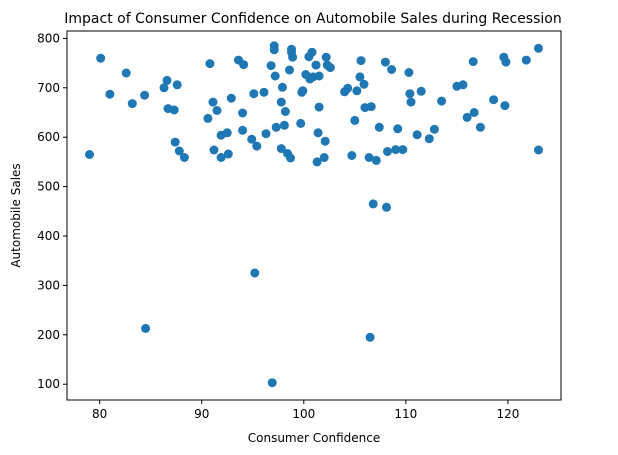 Image resolution: width=618 pixels, height=455 pixels. What do you see at coordinates (48, 335) in the screenshot?
I see `y-tick-label: 200` at bounding box center [48, 335].